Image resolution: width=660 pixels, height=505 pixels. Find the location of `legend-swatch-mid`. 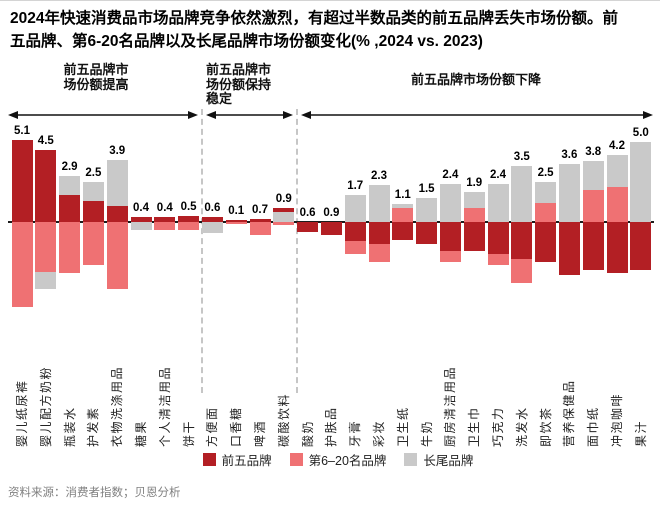

legend-swatch-mid is located at coordinates (296, 459).